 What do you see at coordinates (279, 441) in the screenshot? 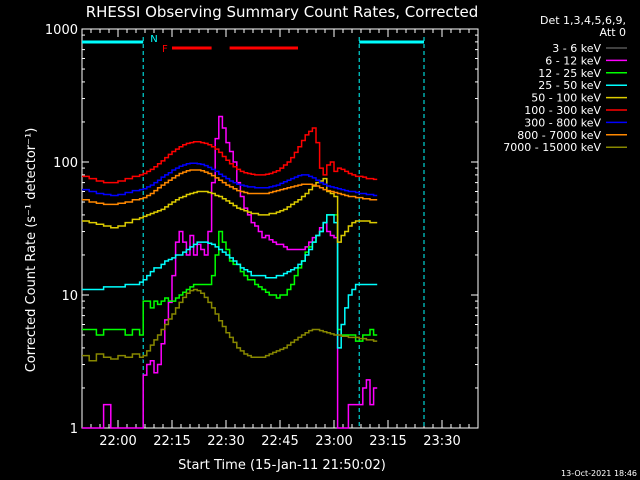
I see `x-tick-label: 22:45` at bounding box center [279, 441].